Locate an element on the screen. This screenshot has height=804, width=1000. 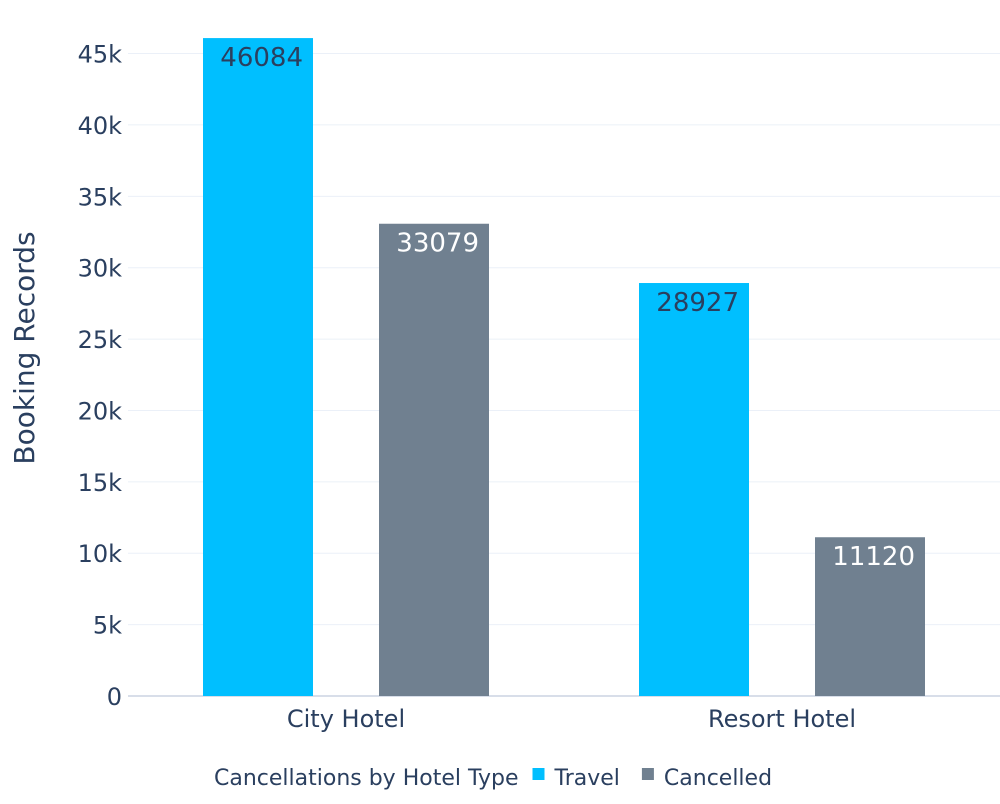
y-tick-label: 25k is located at coordinates (100, 340).